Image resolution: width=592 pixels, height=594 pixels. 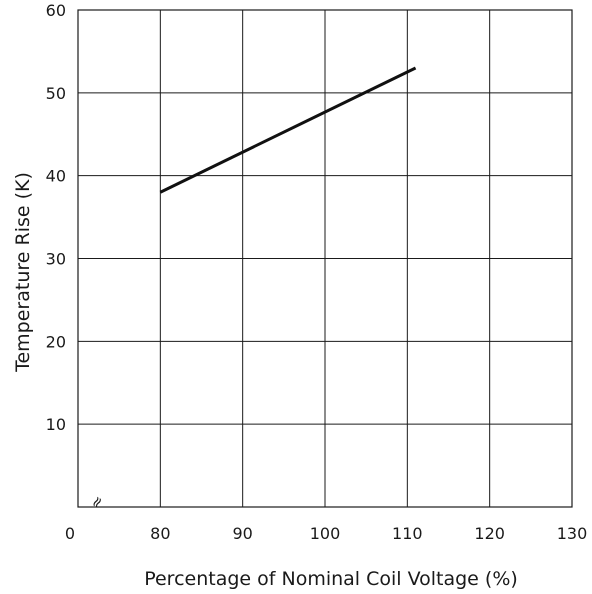 I want to click on x-tick-label-100: 100, so click(x=325, y=533).